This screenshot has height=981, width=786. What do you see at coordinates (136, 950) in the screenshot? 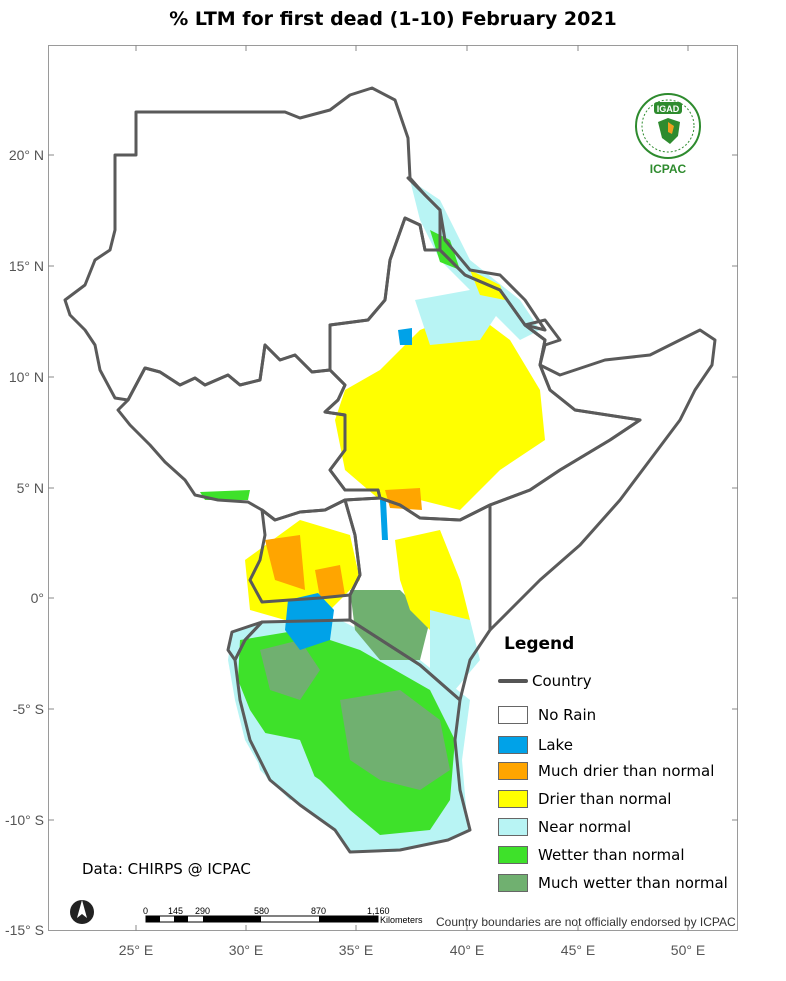
I see `lon-label-25e: 25° E` at bounding box center [136, 950].